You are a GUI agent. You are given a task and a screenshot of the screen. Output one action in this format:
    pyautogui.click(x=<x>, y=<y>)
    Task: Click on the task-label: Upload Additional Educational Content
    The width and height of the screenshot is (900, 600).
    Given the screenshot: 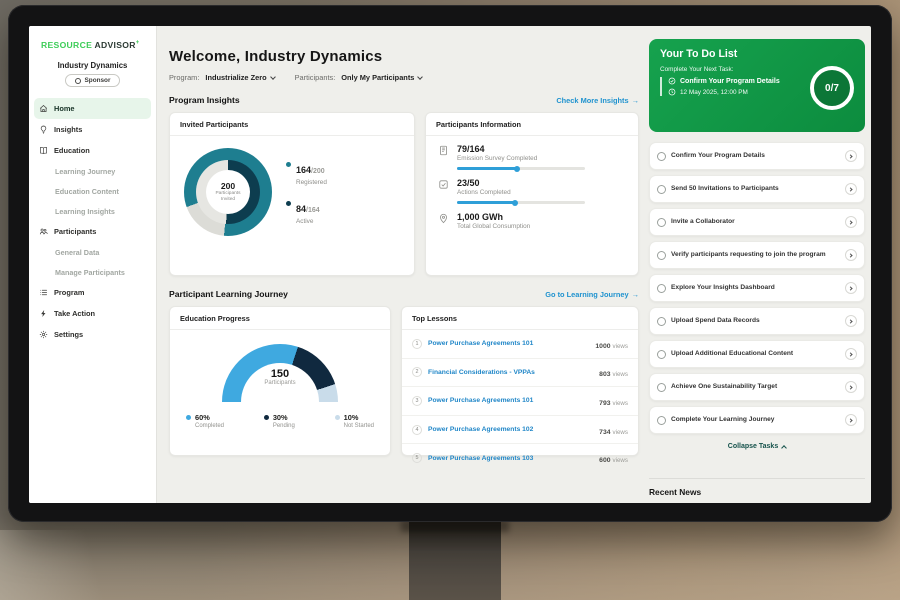 What is the action you would take?
    pyautogui.click(x=732, y=353)
    